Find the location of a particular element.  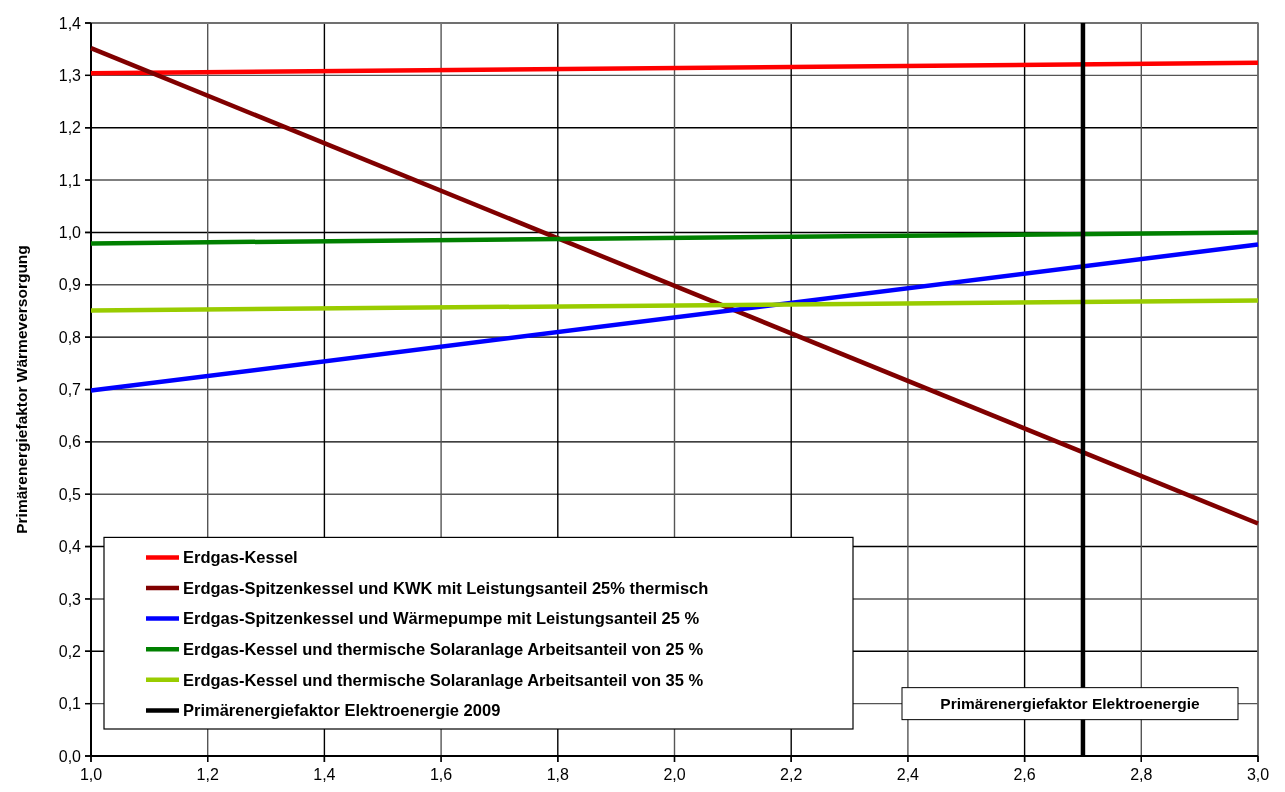

x-tick-label: 2,2 is located at coordinates (791, 774).